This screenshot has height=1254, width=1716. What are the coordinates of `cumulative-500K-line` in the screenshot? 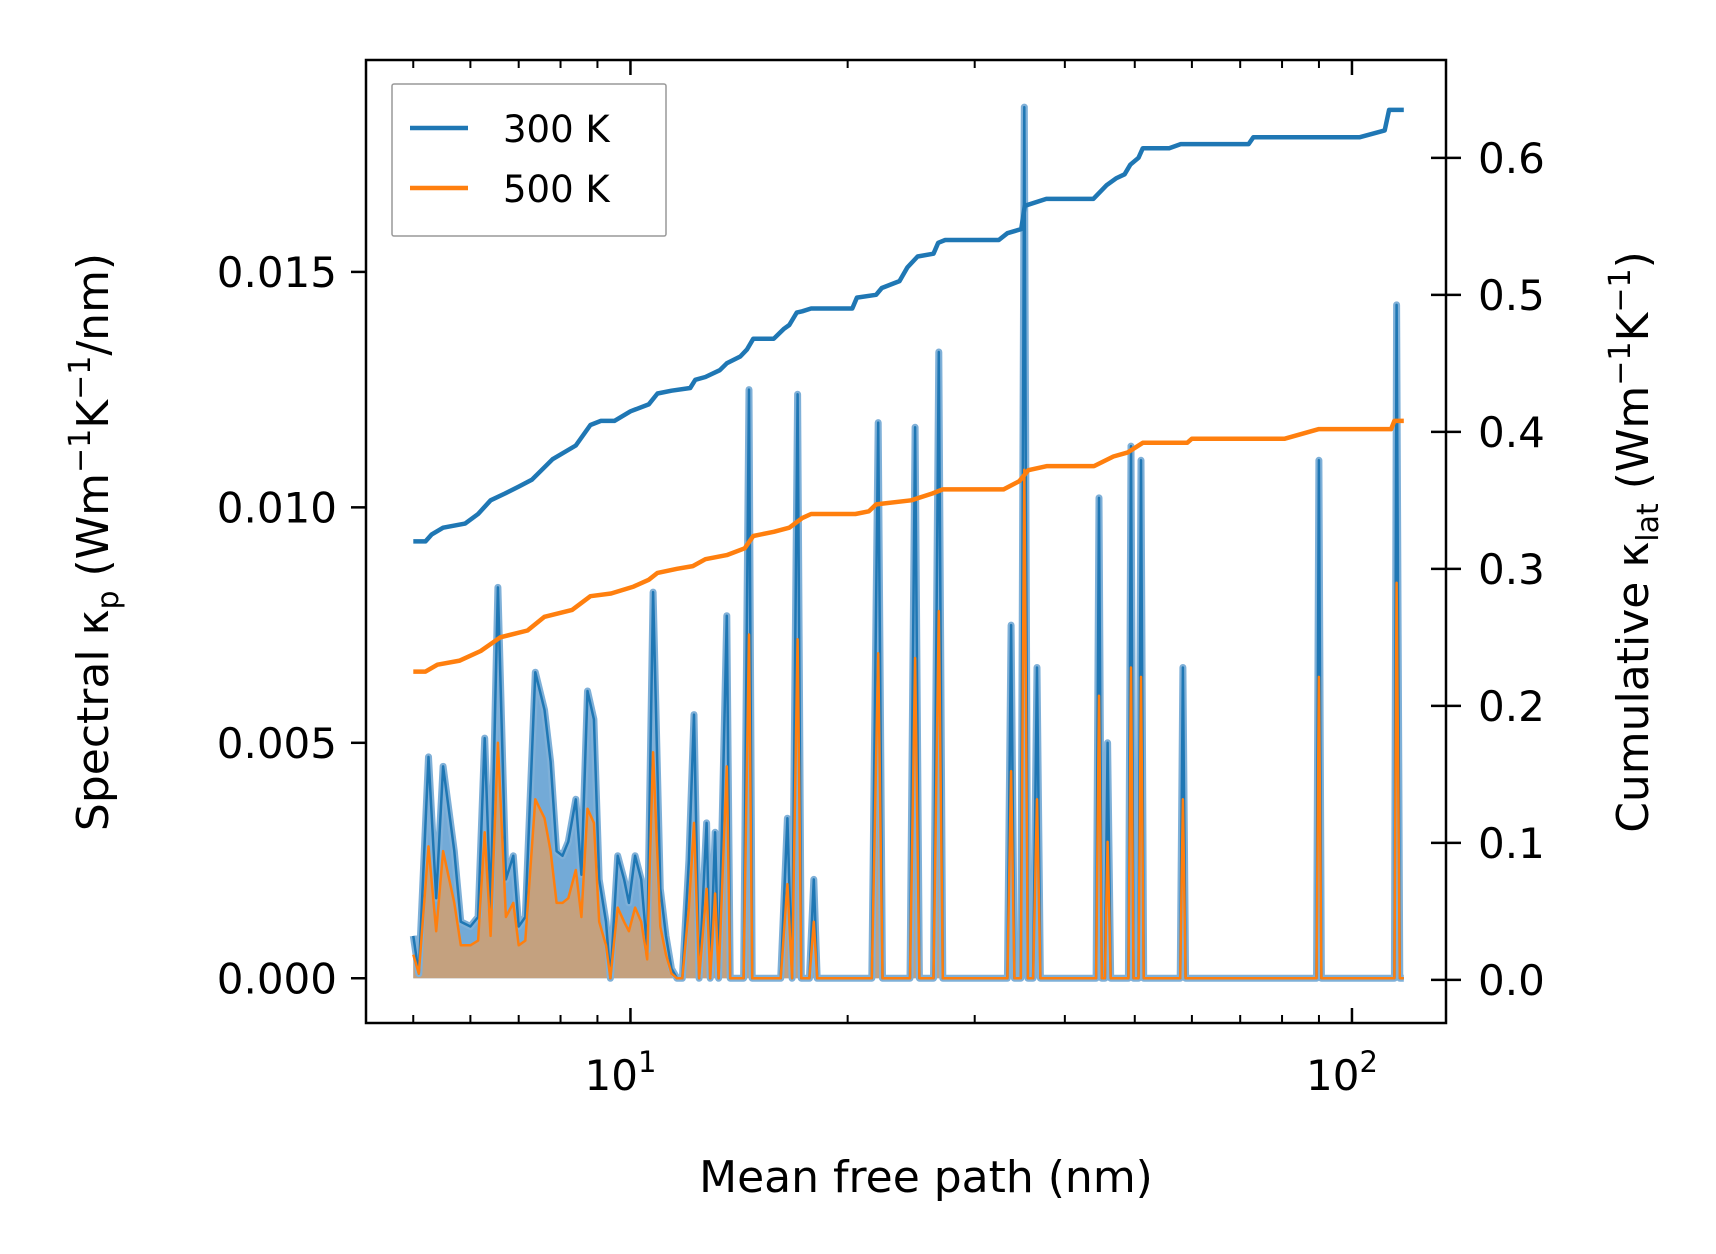 It's located at (908, 546).